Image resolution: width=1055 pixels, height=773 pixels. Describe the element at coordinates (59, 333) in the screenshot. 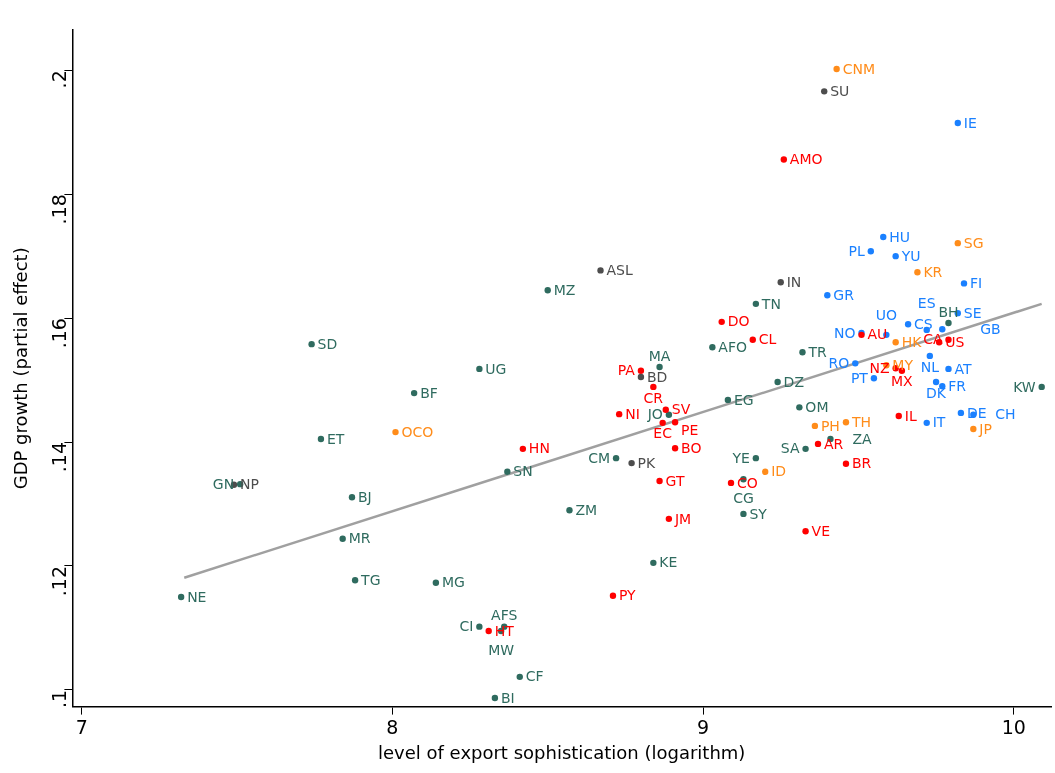

I see `y-tick-label: .16` at that location.